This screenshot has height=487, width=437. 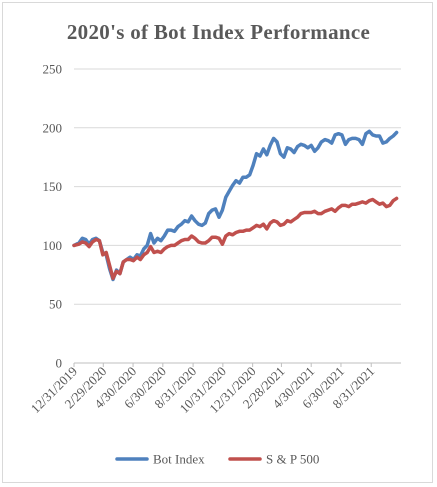 I want to click on legend-label: S & P 500, so click(x=292, y=459).